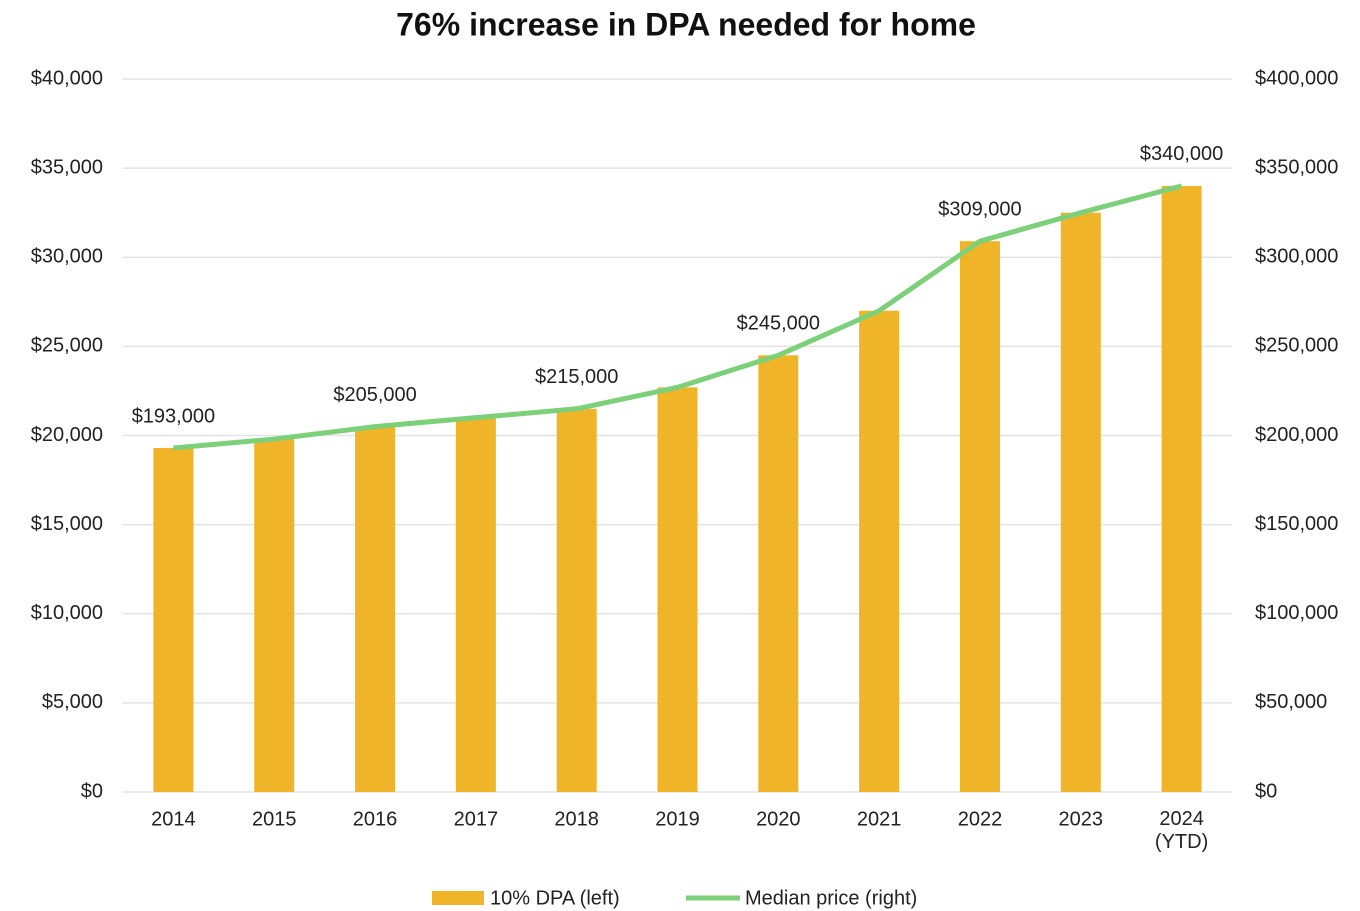 This screenshot has width=1360, height=911. What do you see at coordinates (576, 819) in the screenshot?
I see `x-tick-label: 2018` at bounding box center [576, 819].